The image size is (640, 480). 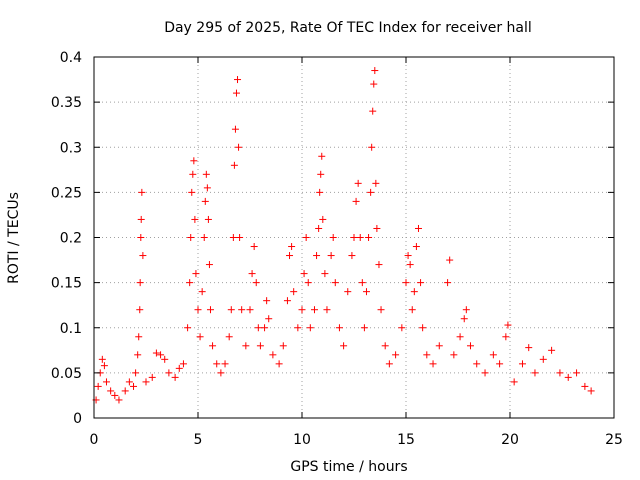 I want to click on x-tick-label: 20, so click(x=510, y=440).